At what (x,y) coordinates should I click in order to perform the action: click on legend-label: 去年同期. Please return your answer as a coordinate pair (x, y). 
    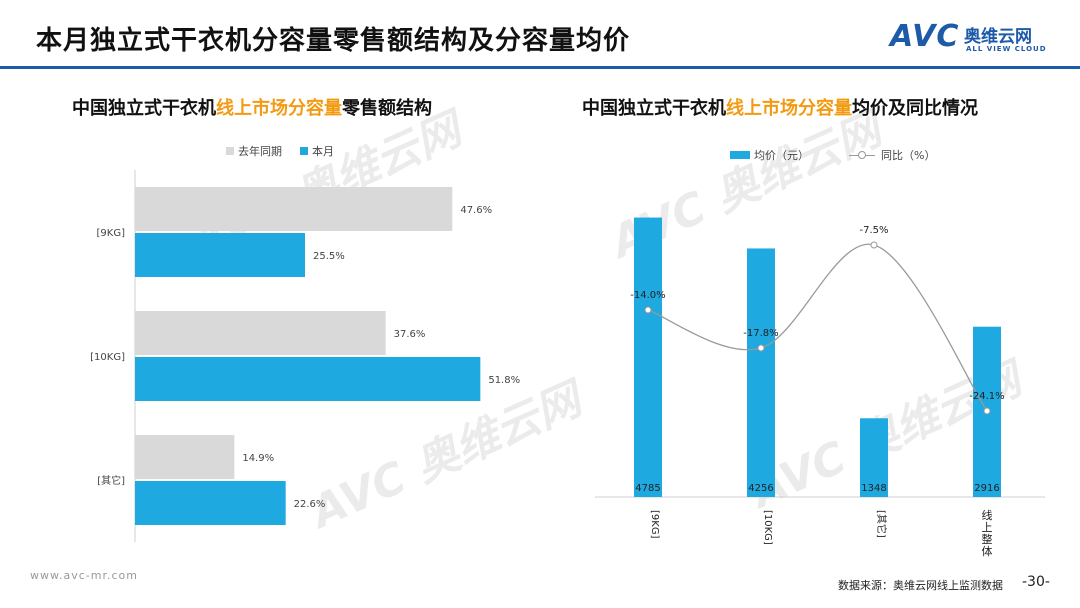
    Looking at the image, I should click on (260, 151).